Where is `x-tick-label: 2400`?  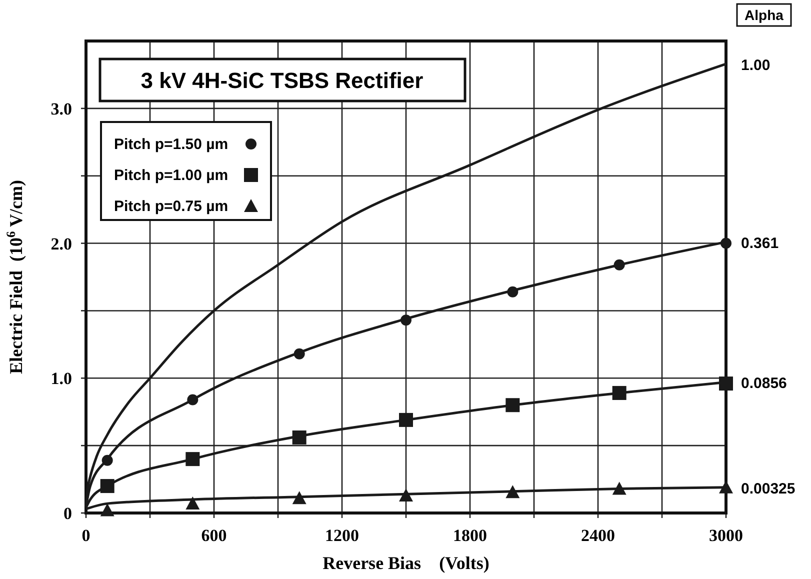
x-tick-label: 2400 is located at coordinates (598, 535).